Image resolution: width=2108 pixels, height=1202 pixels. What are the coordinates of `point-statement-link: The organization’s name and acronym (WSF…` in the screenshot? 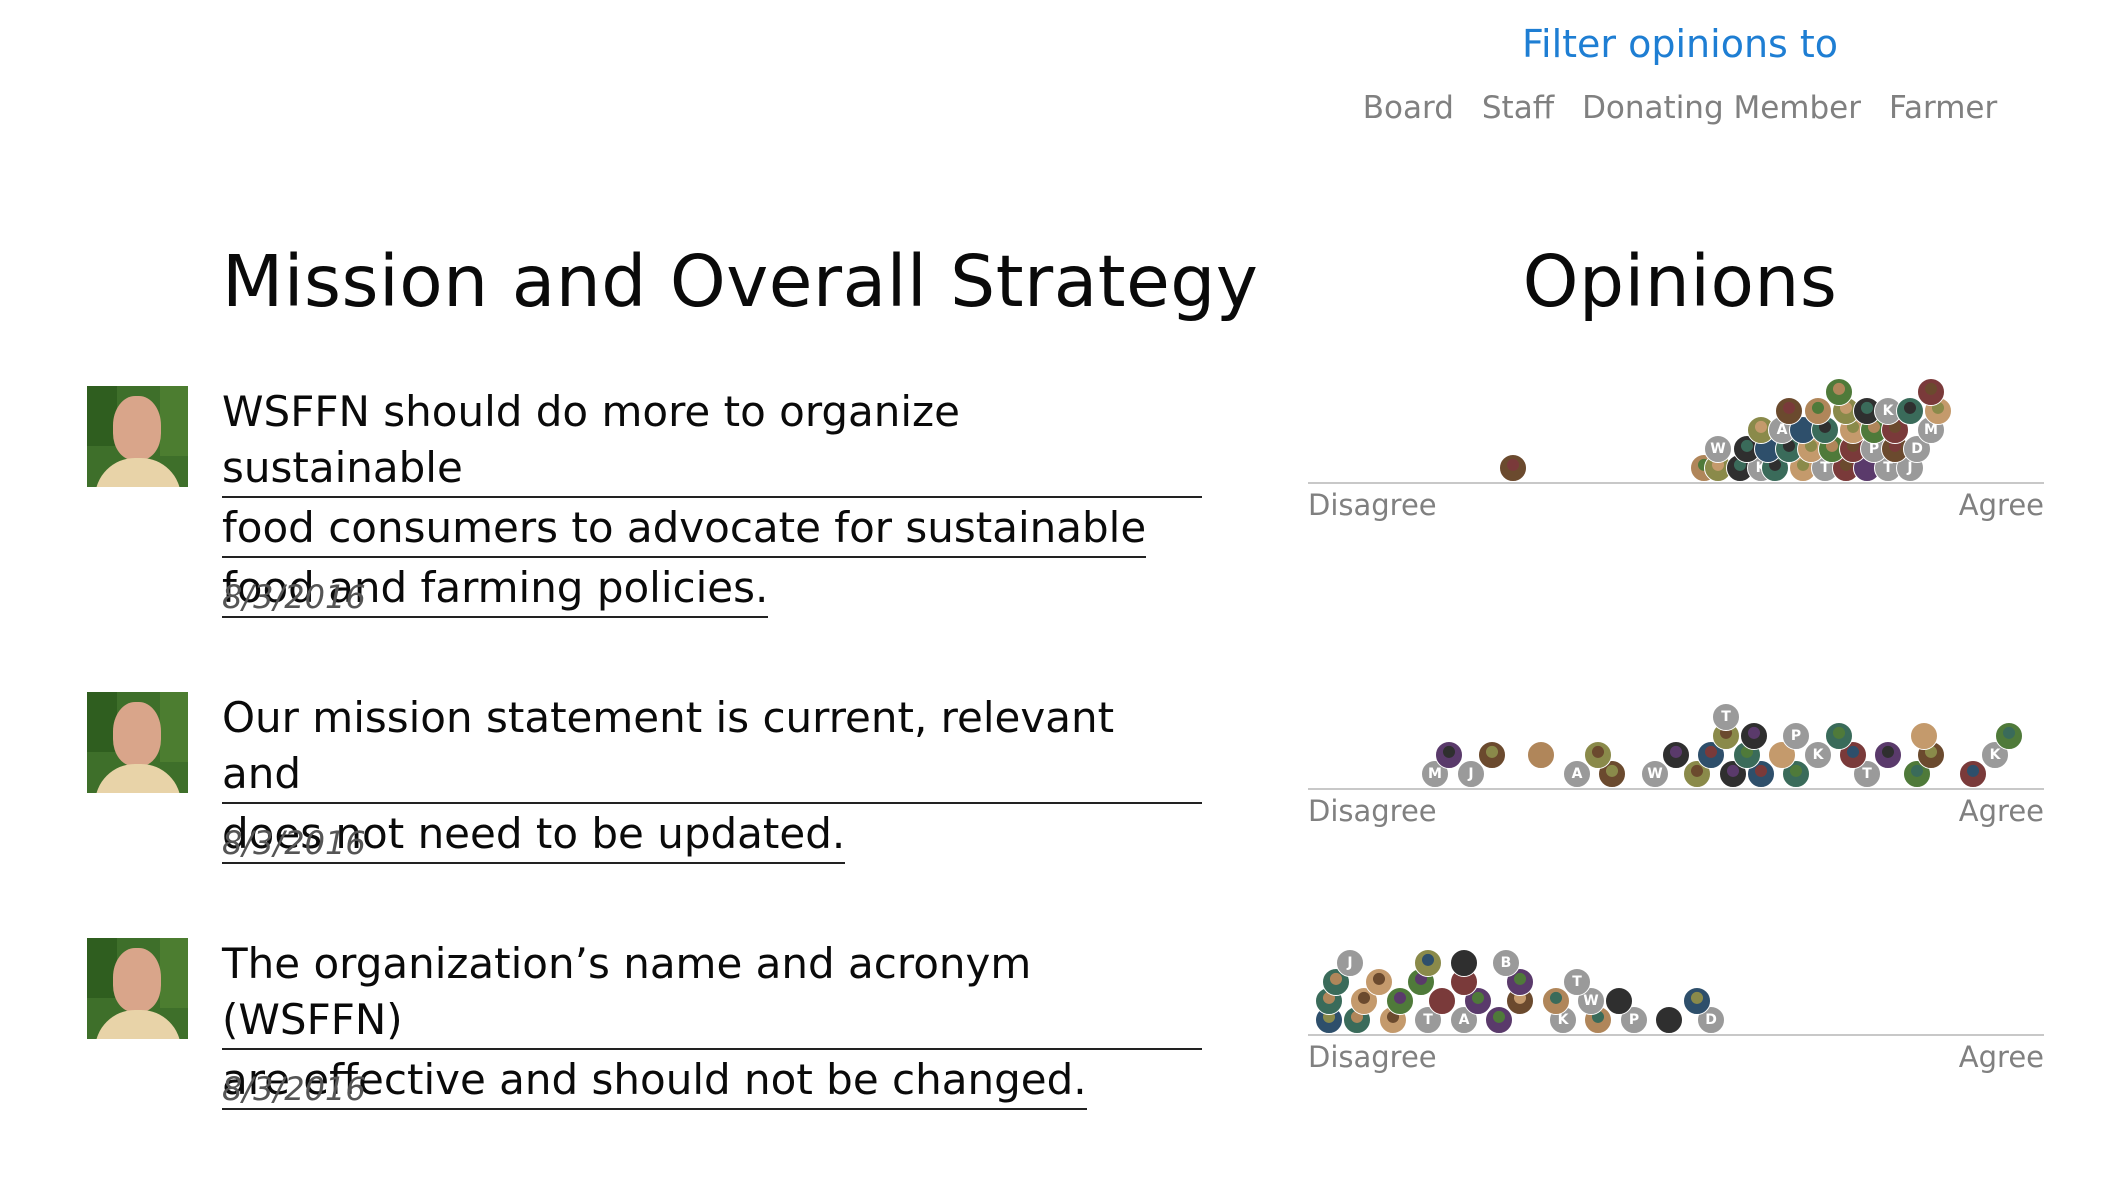 It's located at (712, 1023).